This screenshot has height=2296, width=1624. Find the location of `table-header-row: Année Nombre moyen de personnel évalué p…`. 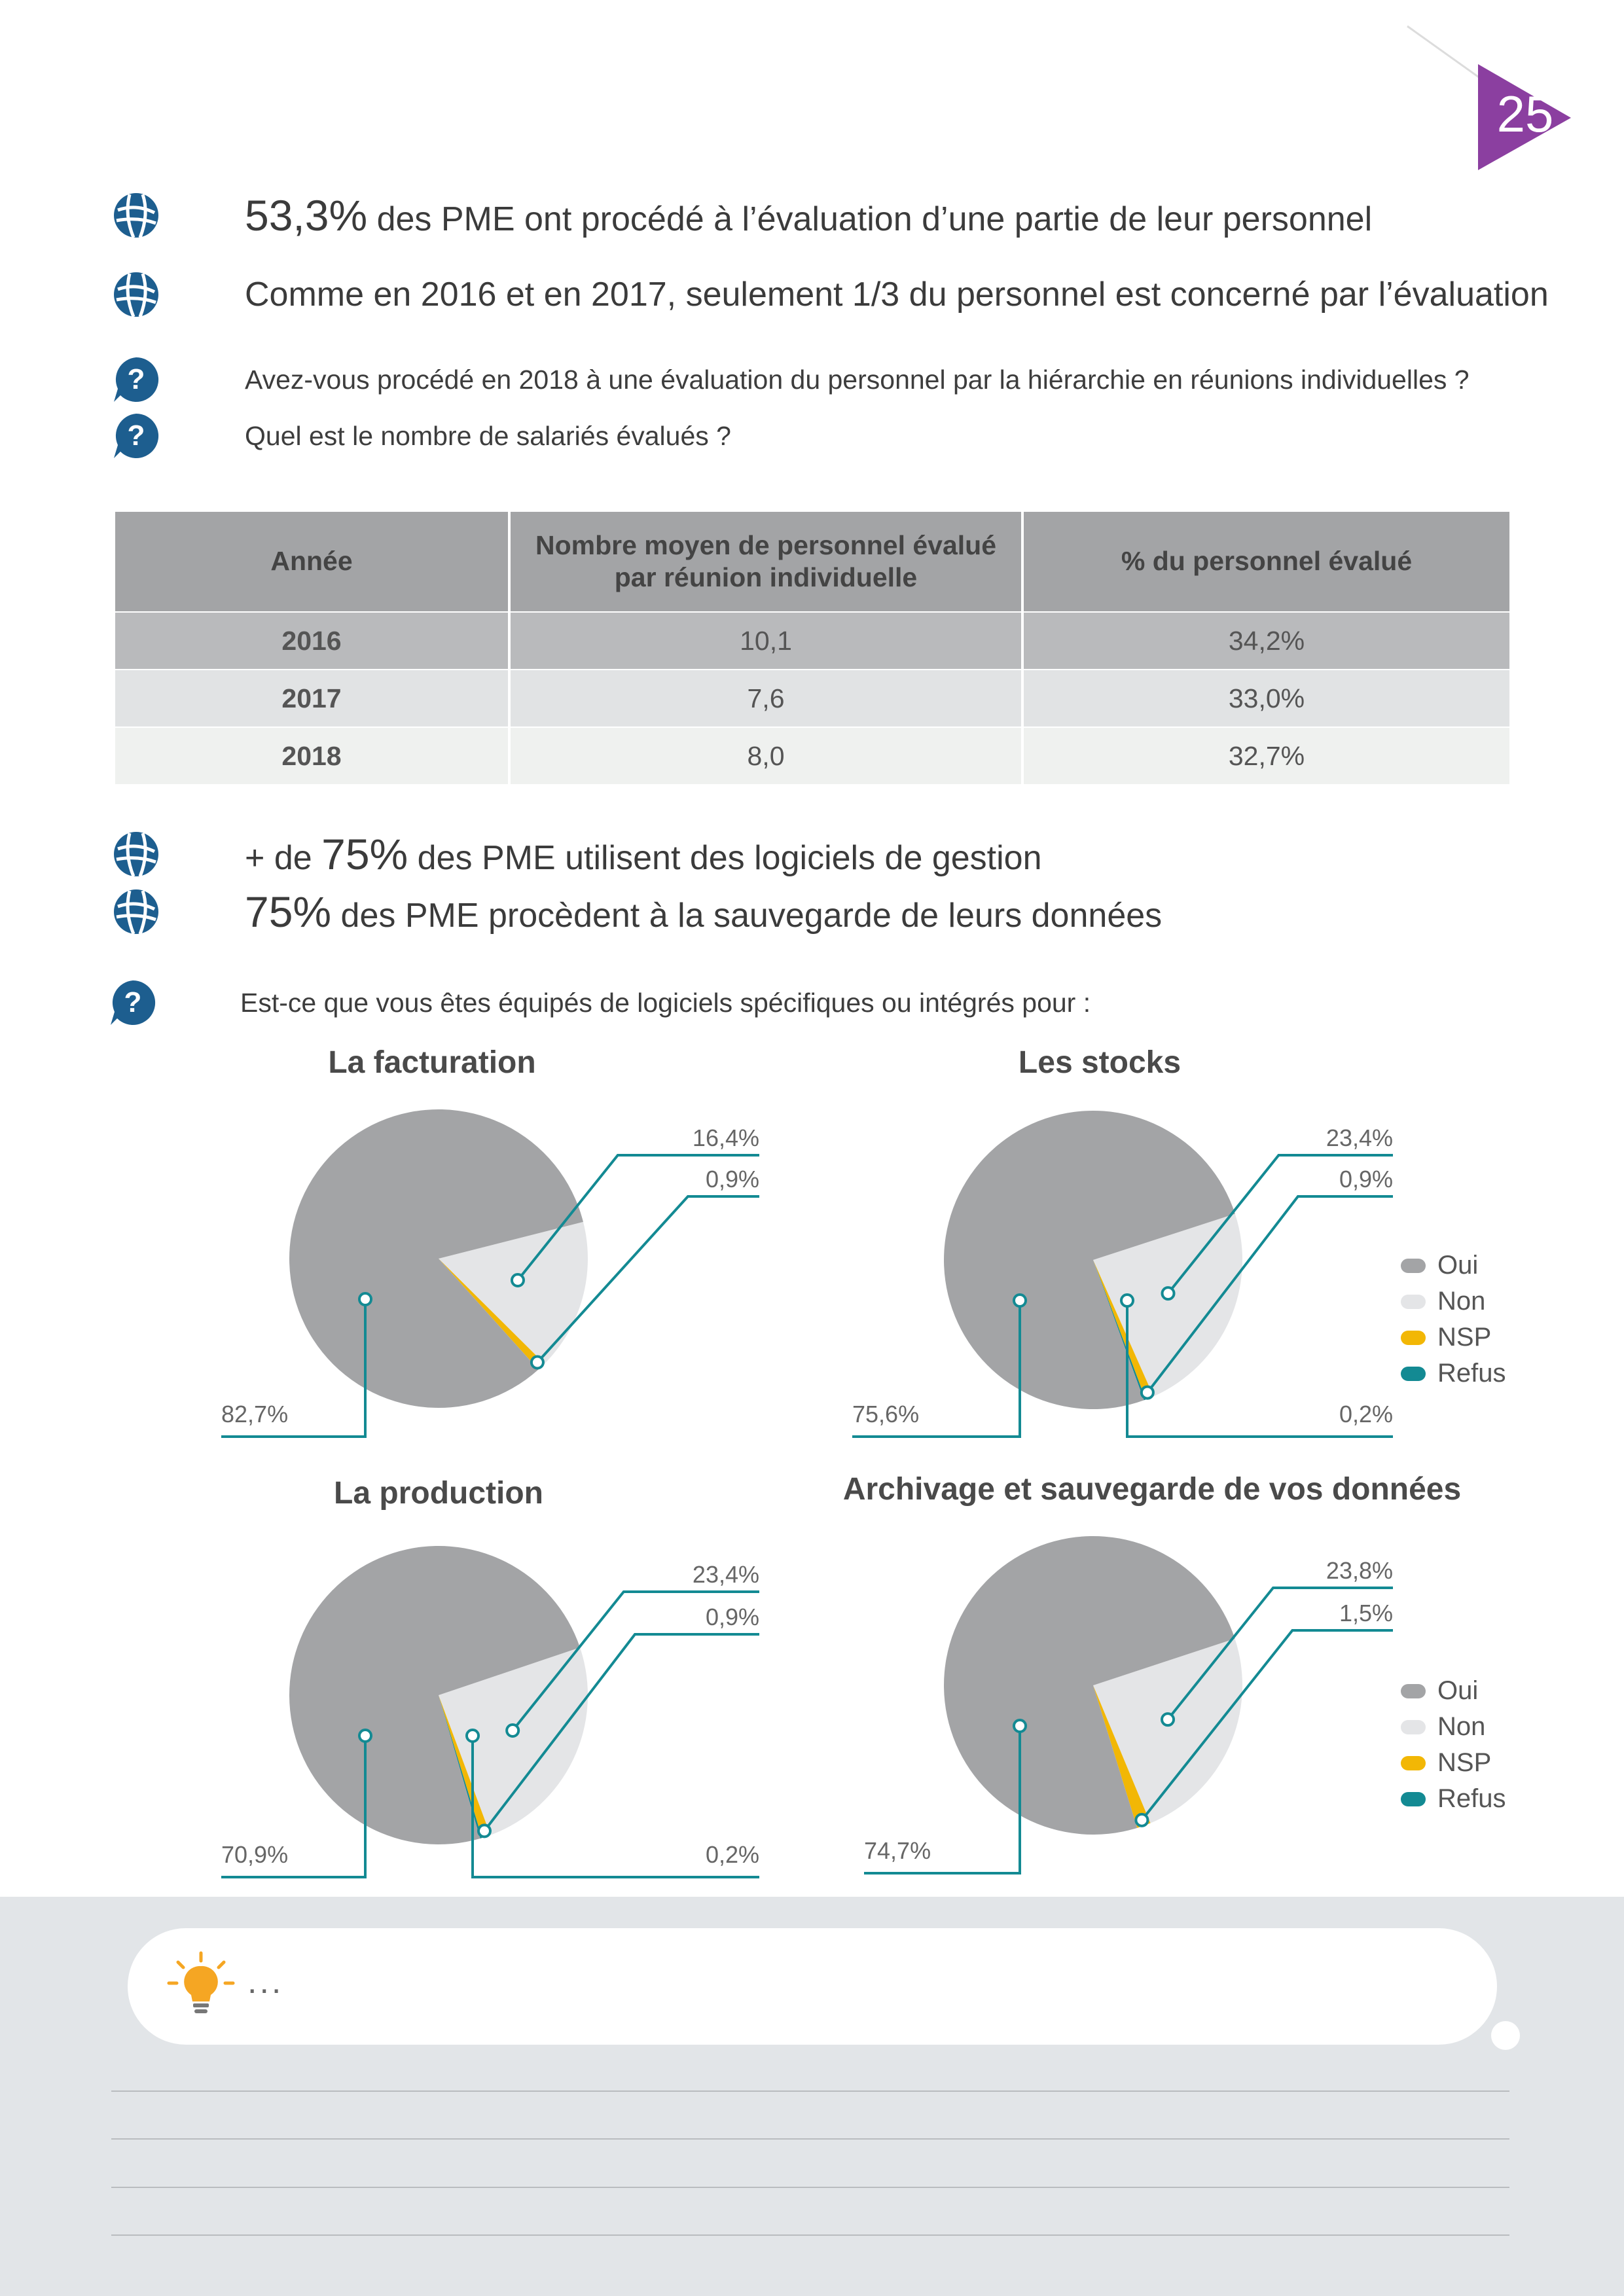

table-header-row: Année Nombre moyen de personnel évalué p… is located at coordinates (812, 562).